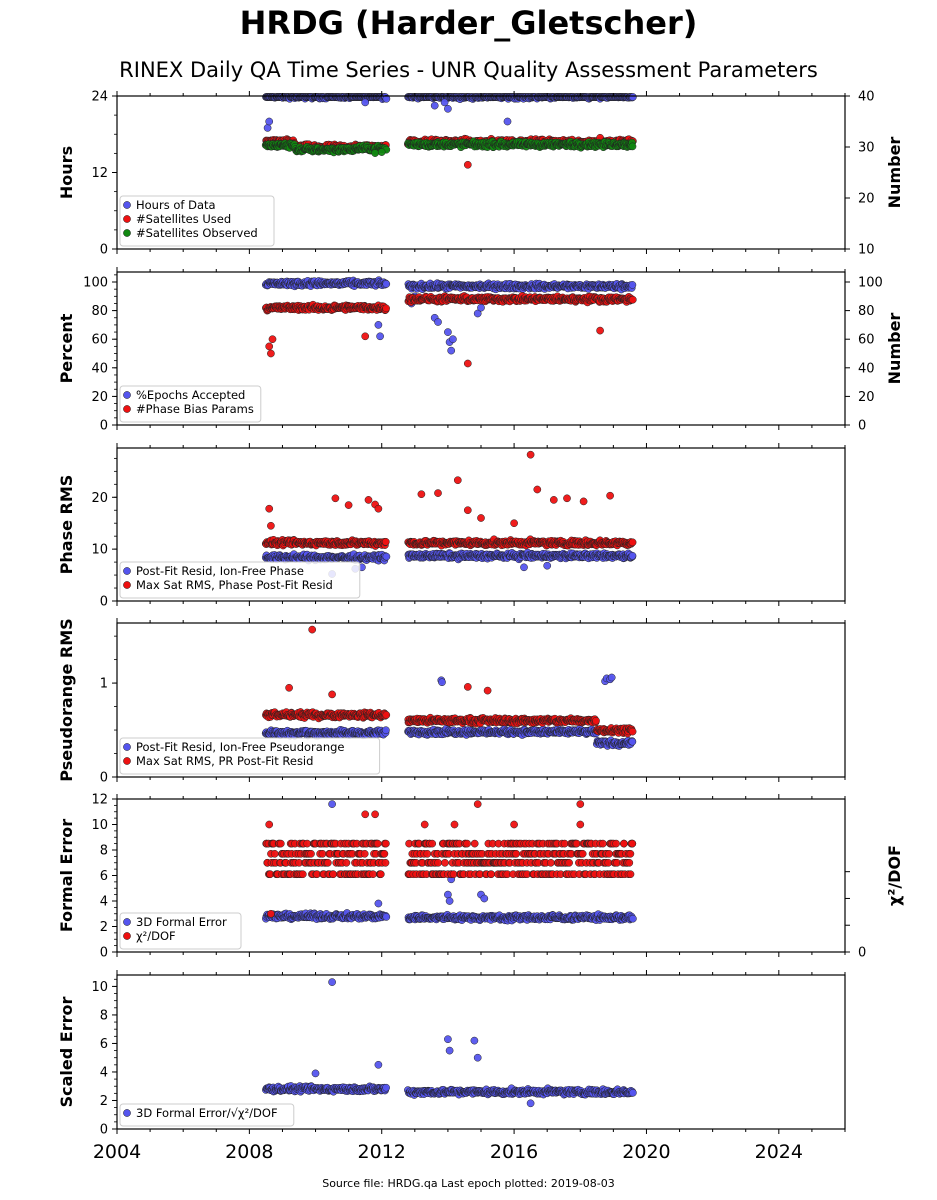 This screenshot has height=1200, width=937. Describe the element at coordinates (866, 148) in the screenshot. I see `y-right-tick-label: 30` at that location.